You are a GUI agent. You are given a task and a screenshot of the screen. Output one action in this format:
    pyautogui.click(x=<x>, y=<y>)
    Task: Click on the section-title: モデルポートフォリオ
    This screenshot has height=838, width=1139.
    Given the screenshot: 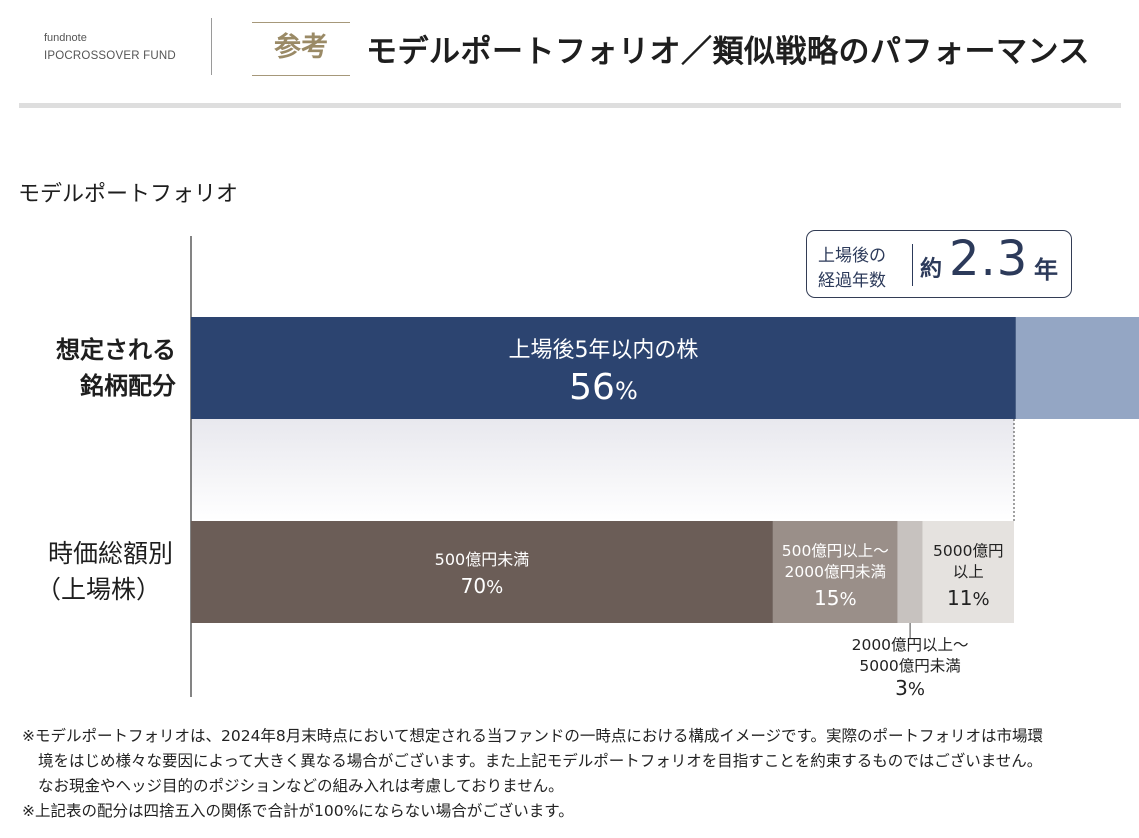 What is the action you would take?
    pyautogui.click(x=128, y=194)
    